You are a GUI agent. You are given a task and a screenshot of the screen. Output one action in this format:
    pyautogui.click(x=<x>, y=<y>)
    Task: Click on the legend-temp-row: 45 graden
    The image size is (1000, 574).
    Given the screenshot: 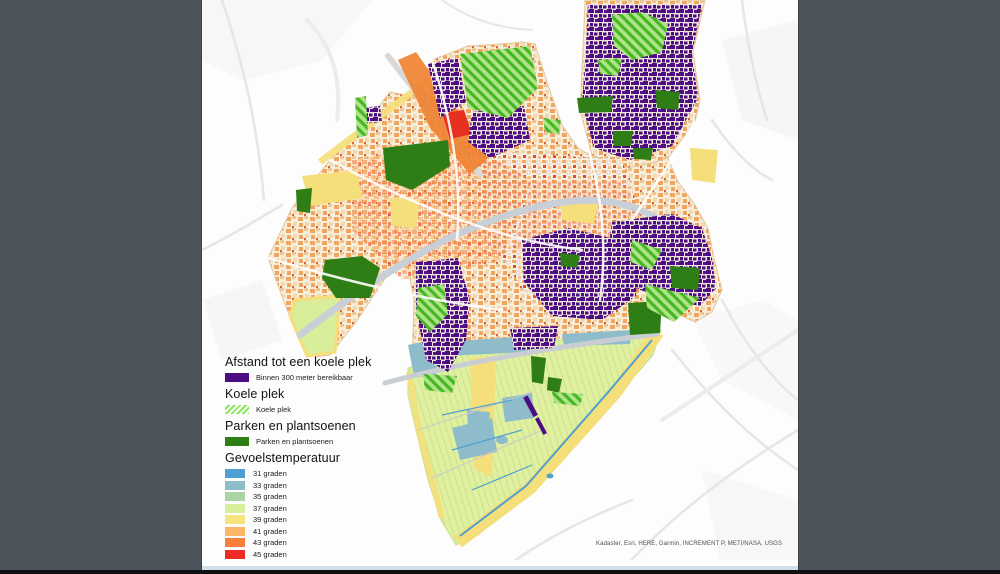 What is the action you would take?
    pyautogui.click(x=330, y=555)
    